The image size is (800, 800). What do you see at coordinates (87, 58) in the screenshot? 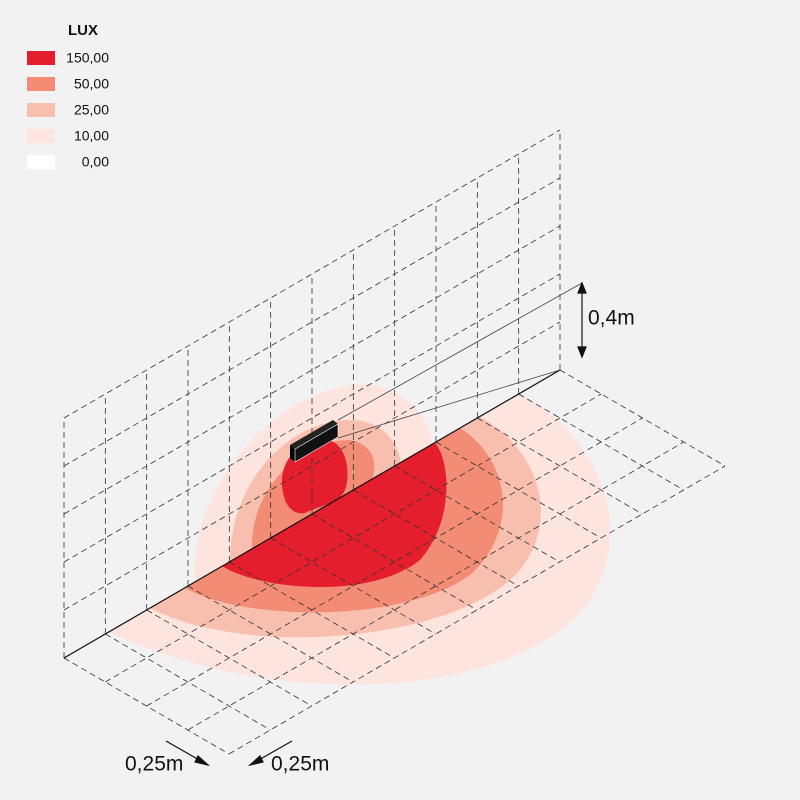
I see `legend-label: 150,00` at bounding box center [87, 58].